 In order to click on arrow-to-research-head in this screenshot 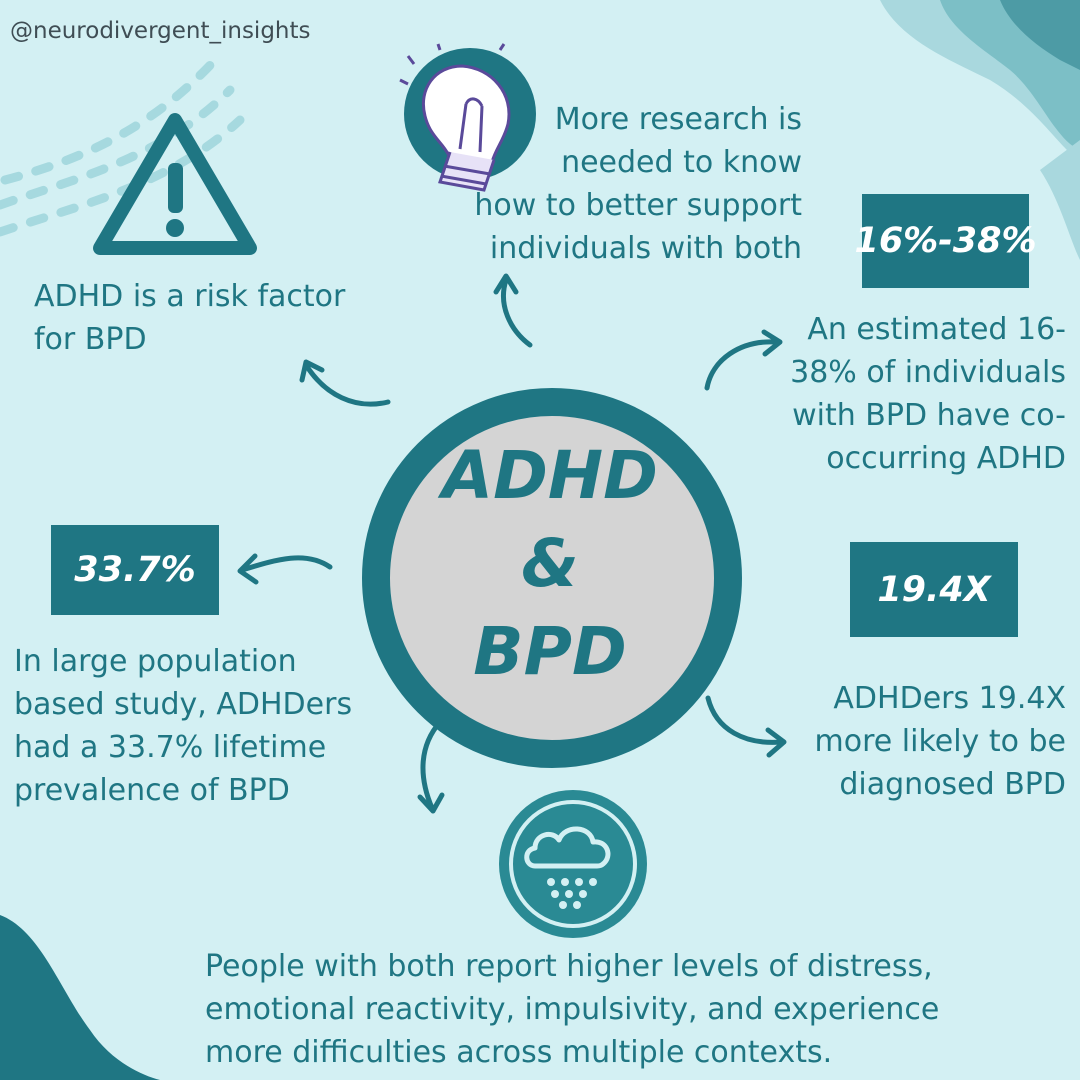, I will do `click(506, 284)`.